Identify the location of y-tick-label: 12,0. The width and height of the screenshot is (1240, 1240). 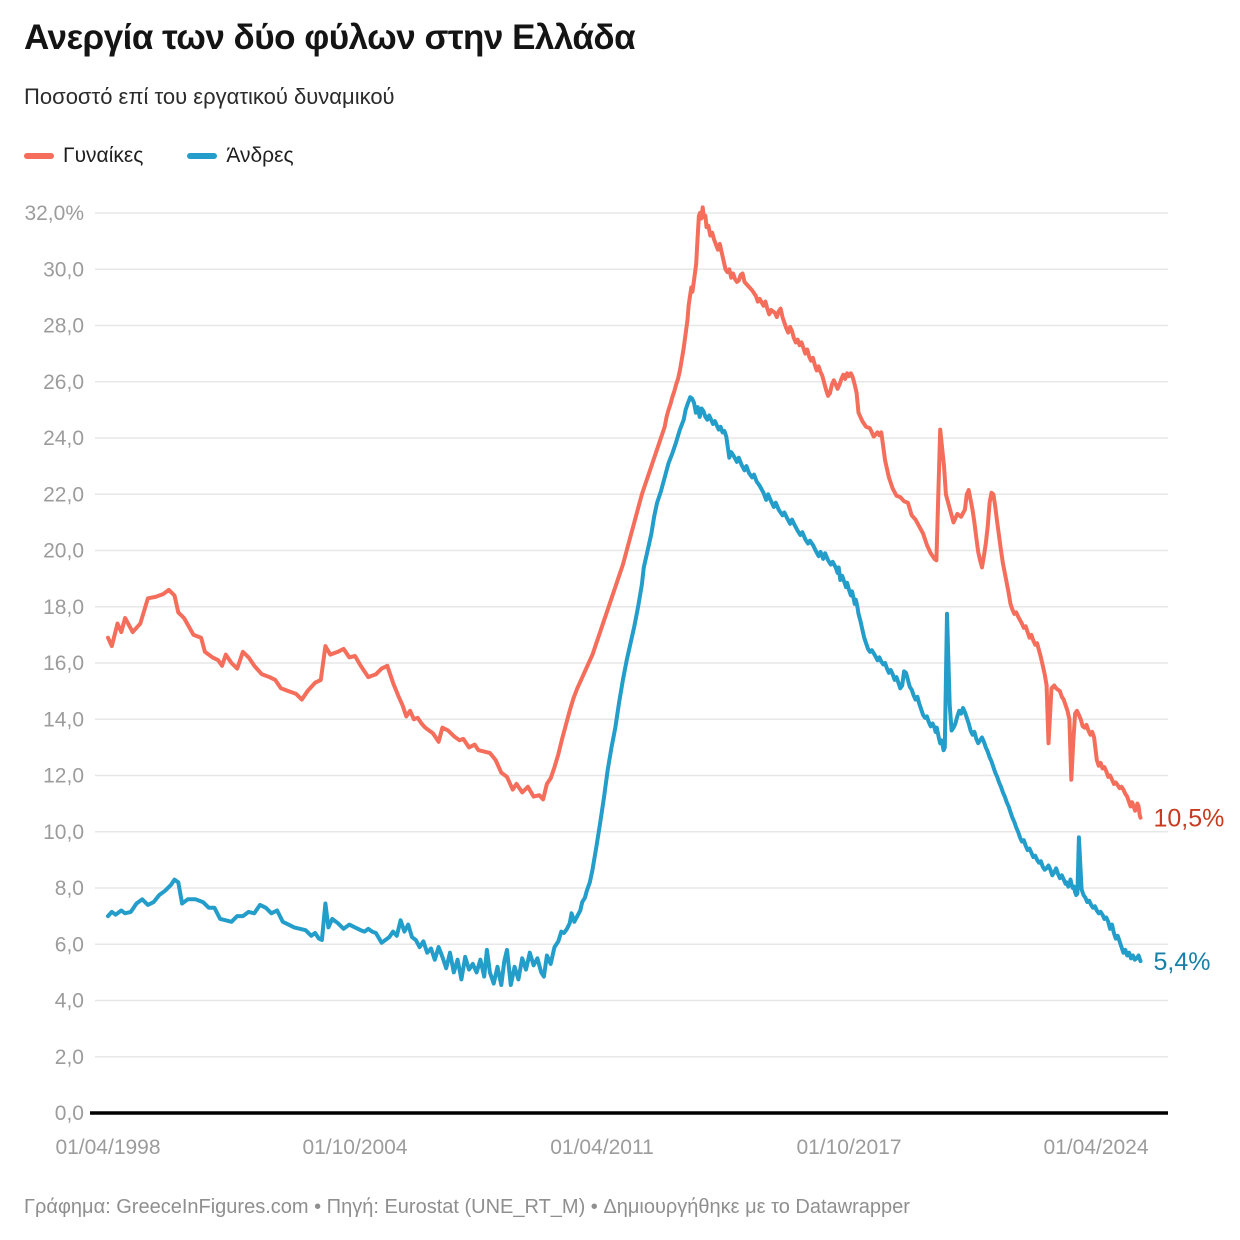
(63, 776).